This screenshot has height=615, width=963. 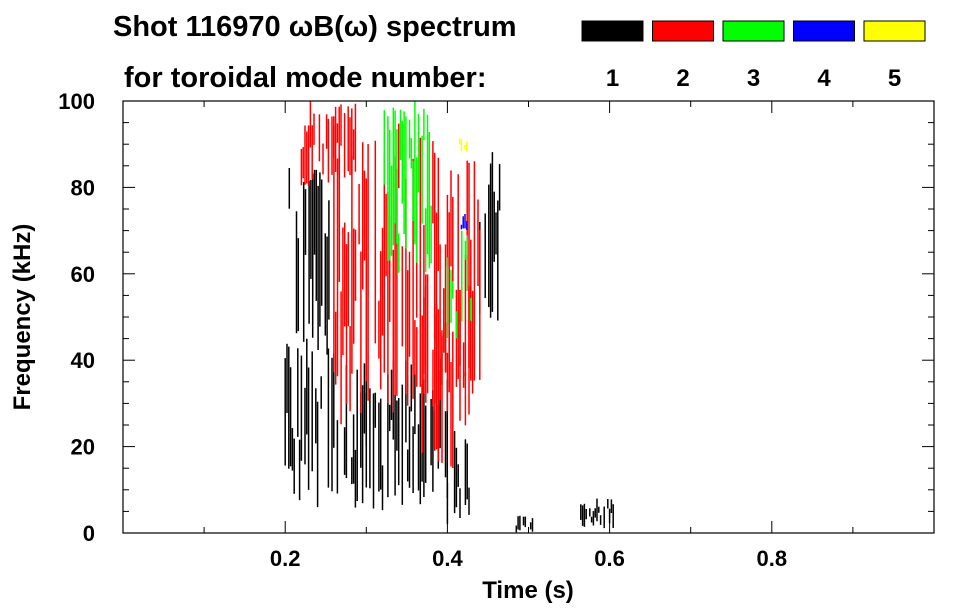 I want to click on legend-label-mode-4: 4, so click(x=824, y=78).